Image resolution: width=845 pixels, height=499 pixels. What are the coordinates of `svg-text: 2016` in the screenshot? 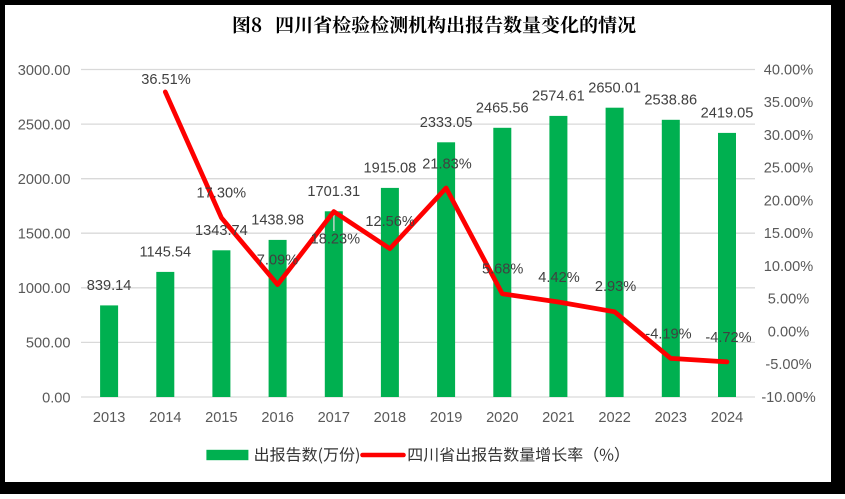 It's located at (277, 418).